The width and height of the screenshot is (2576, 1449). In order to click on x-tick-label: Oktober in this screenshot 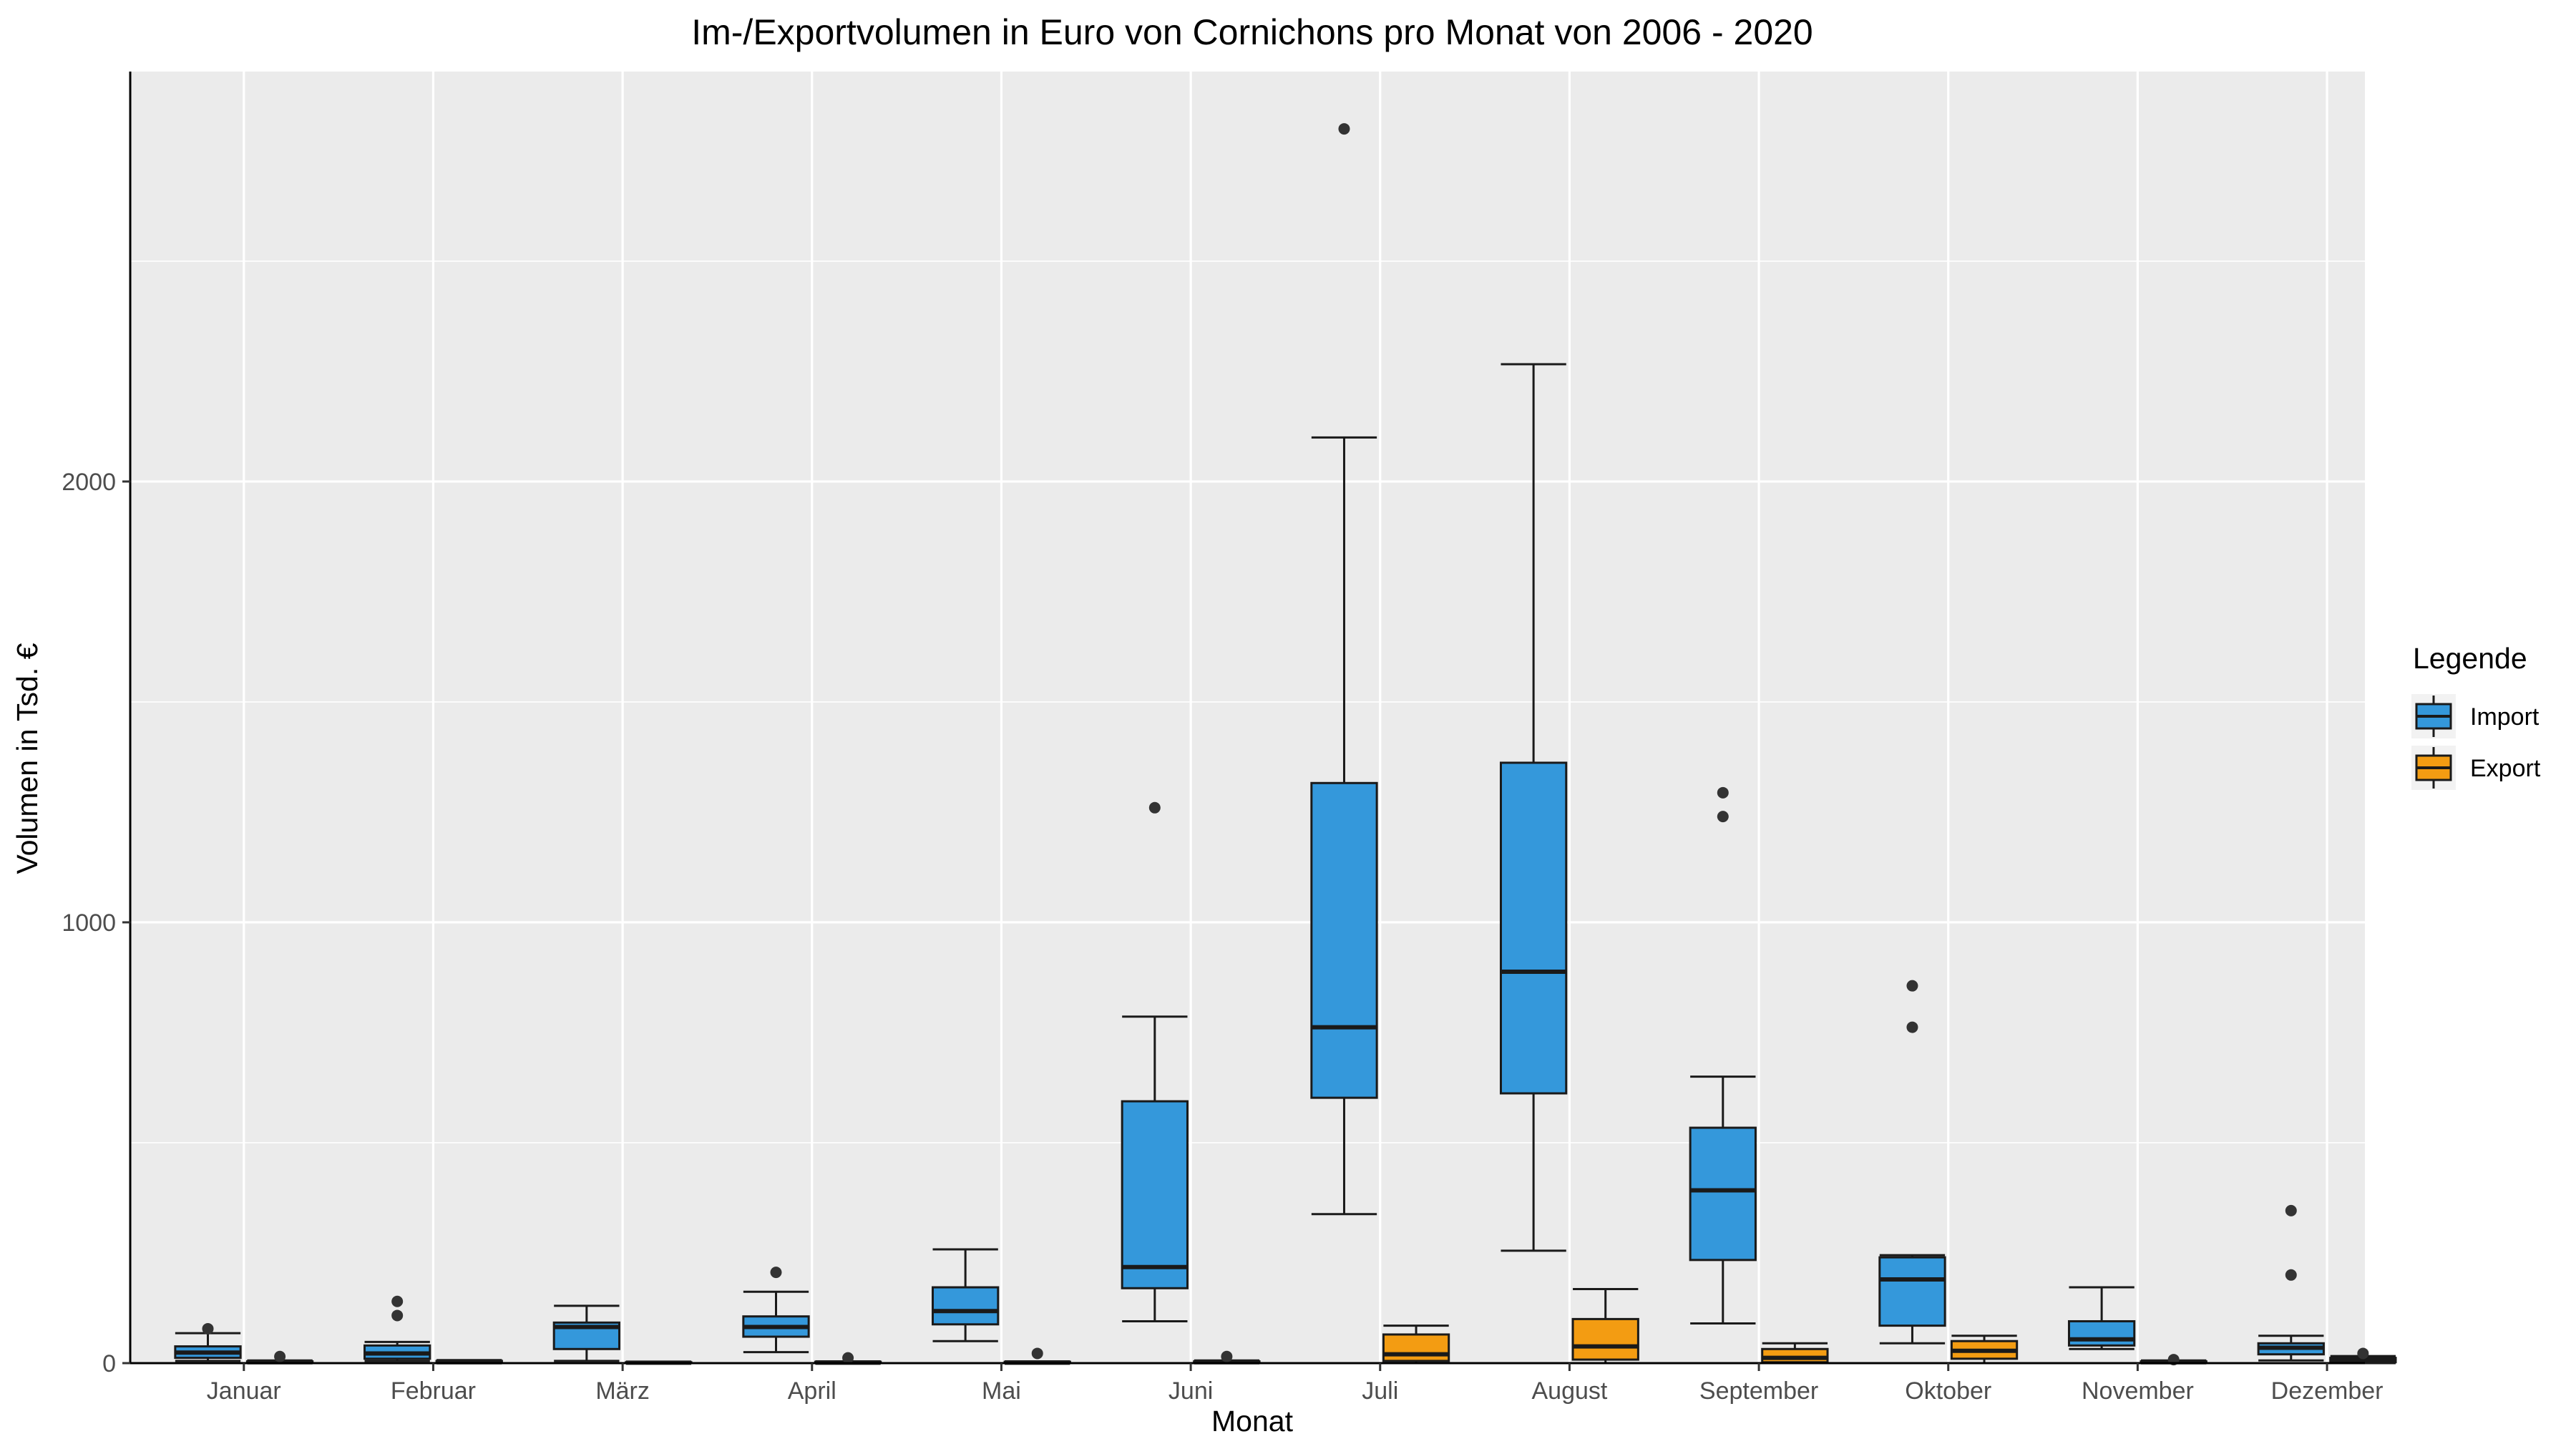, I will do `click(1948, 1391)`.